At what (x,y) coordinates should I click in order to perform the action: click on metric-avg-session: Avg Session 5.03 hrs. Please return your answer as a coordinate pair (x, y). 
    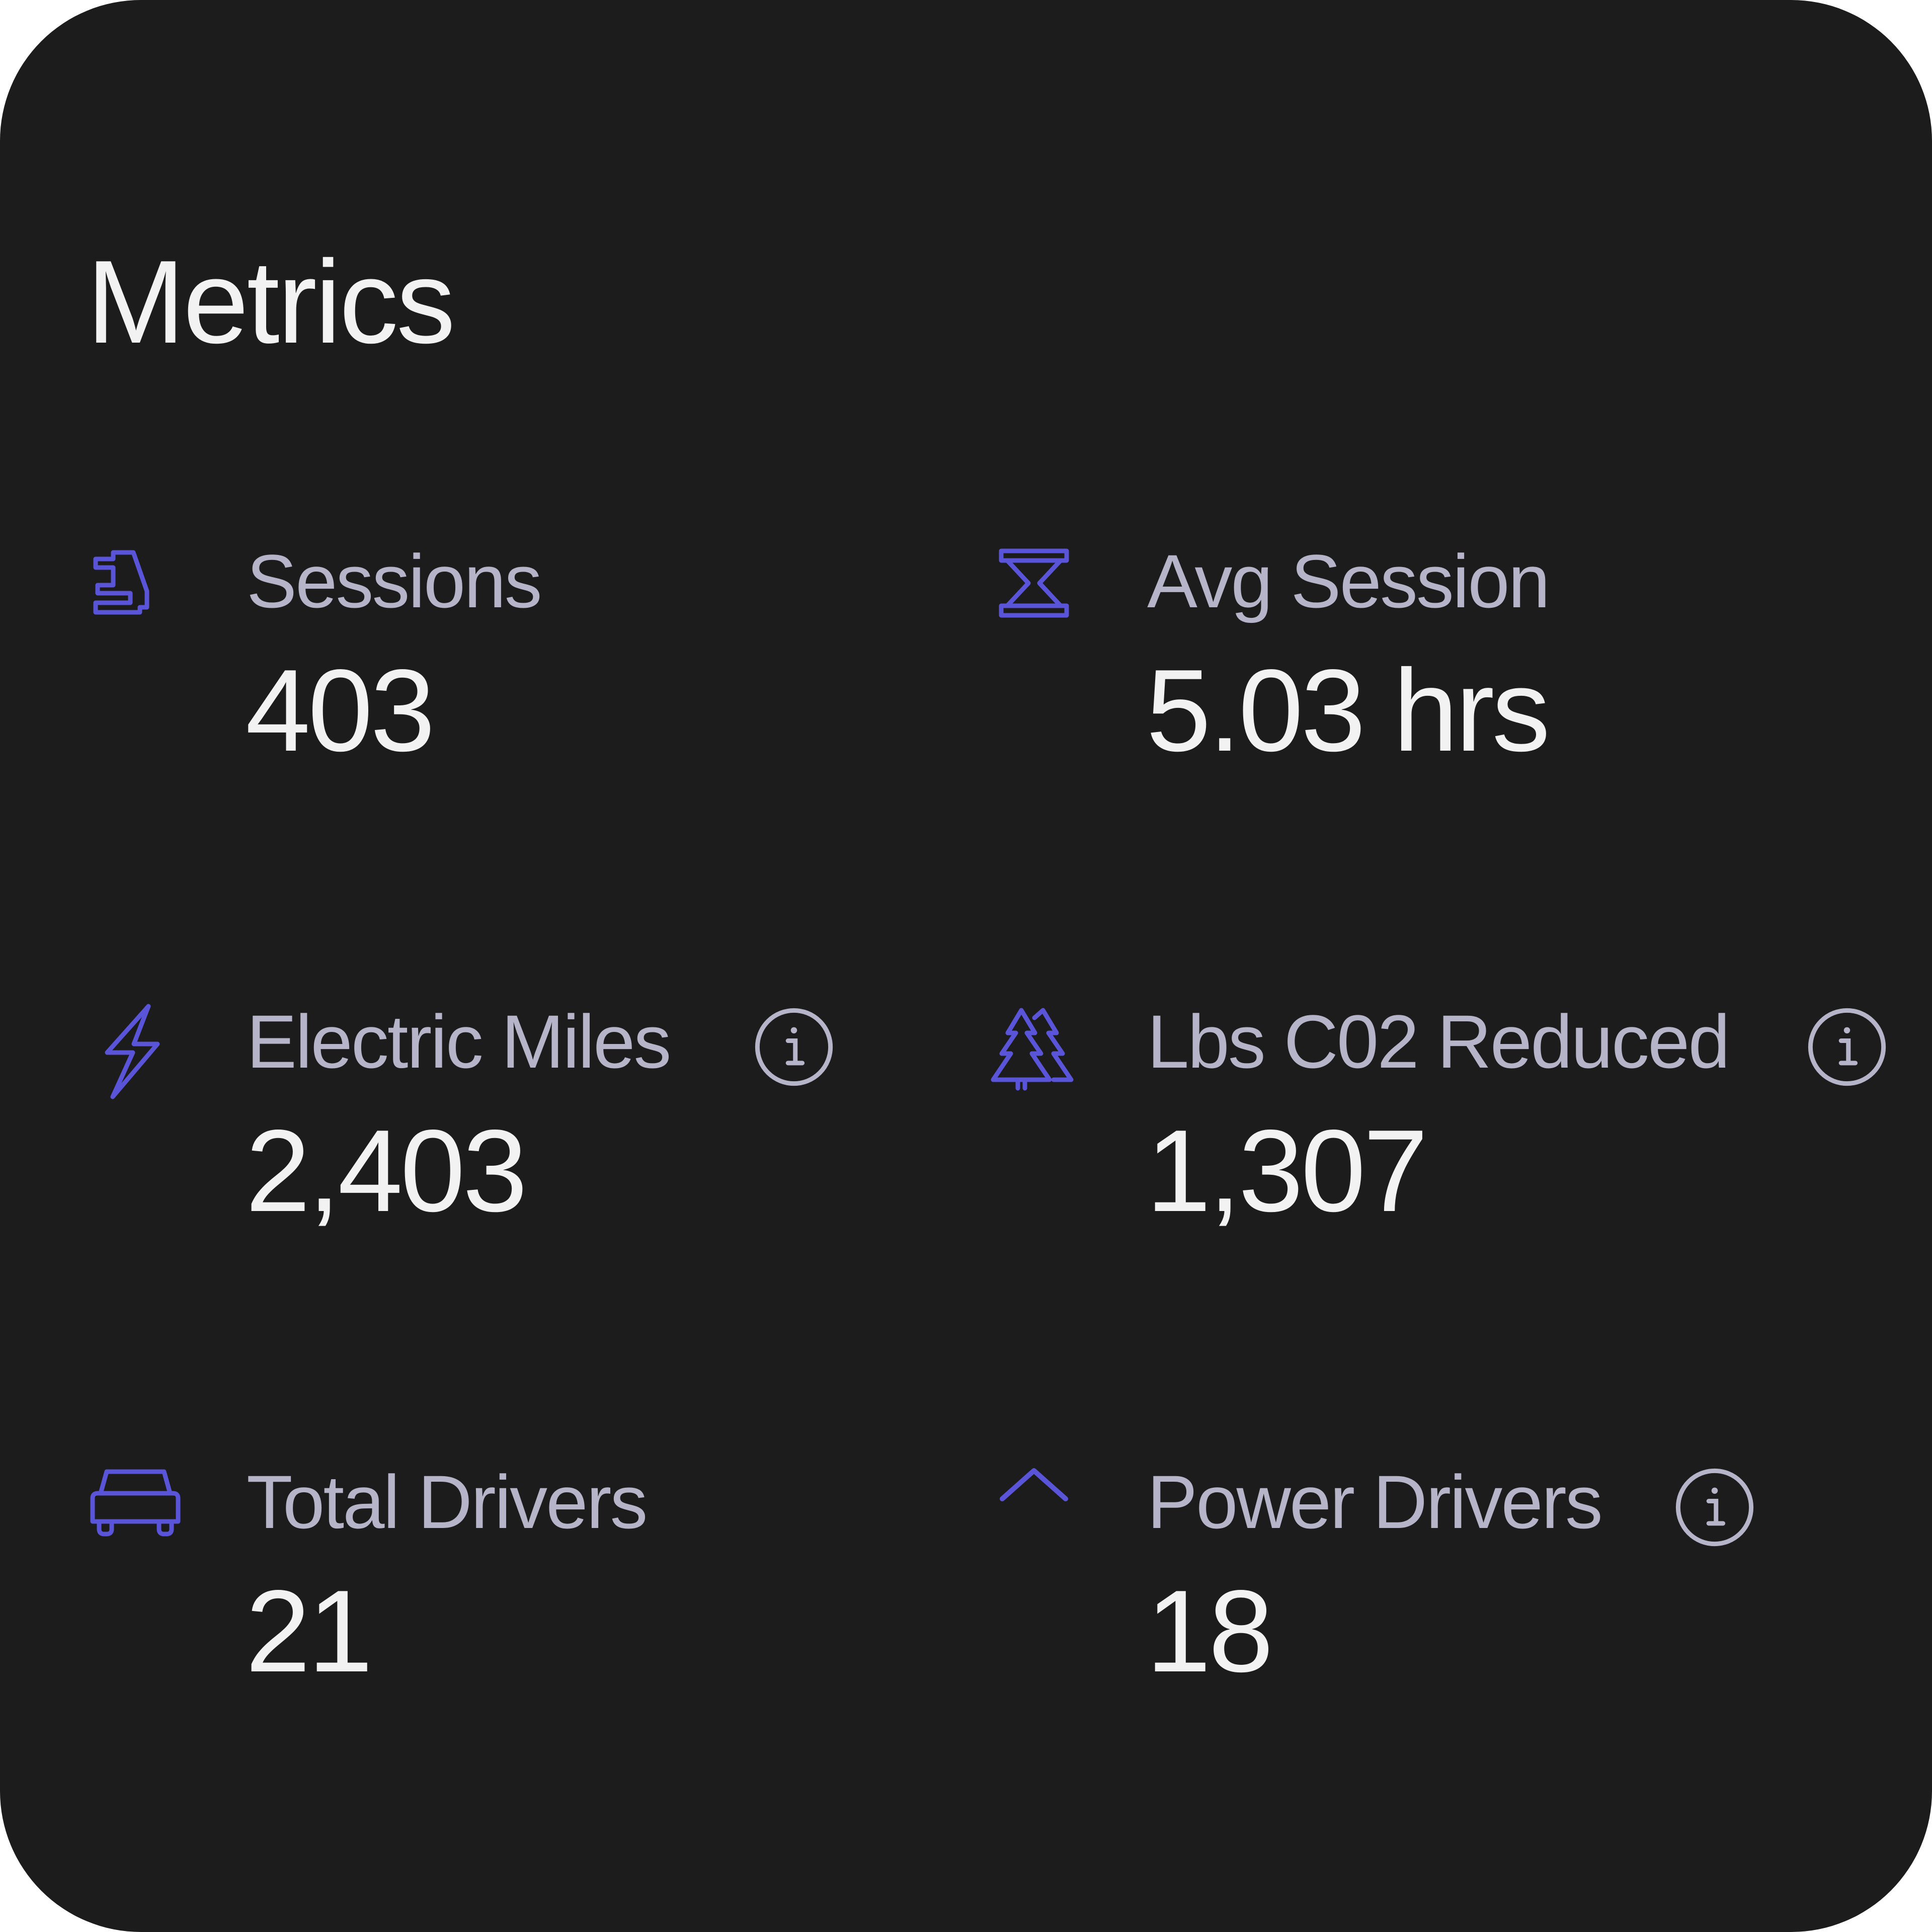
    Looking at the image, I should click on (1434, 662).